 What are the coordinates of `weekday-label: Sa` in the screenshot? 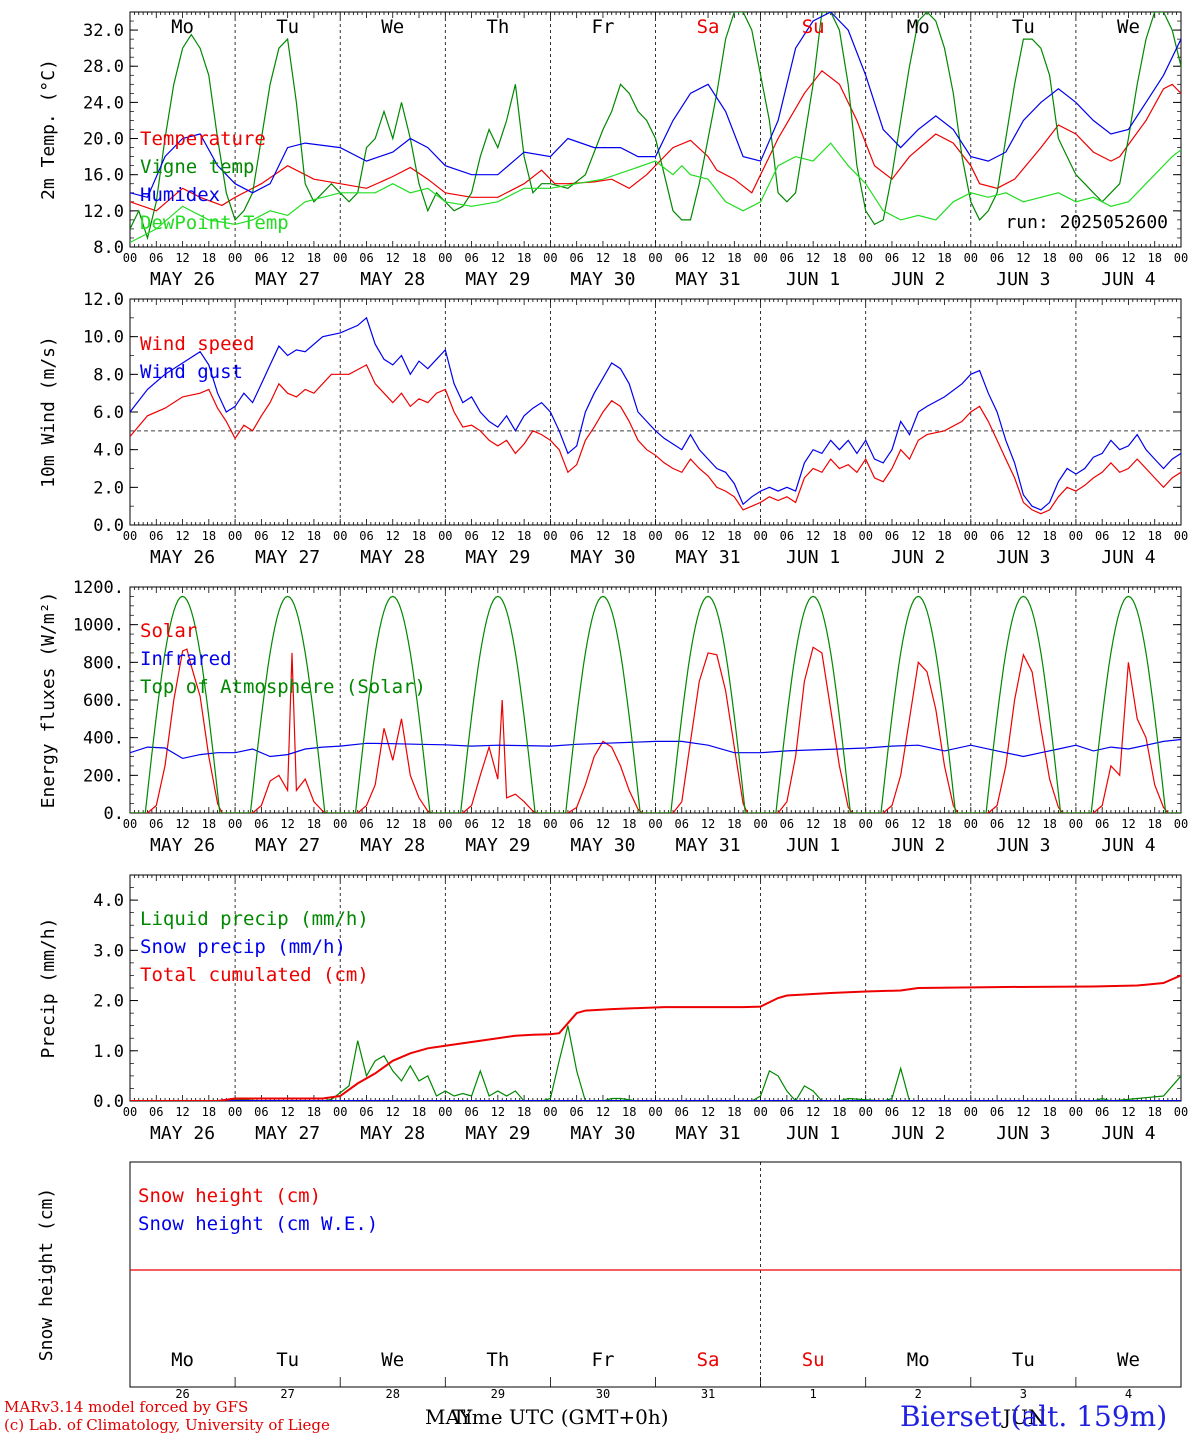 It's located at (708, 27).